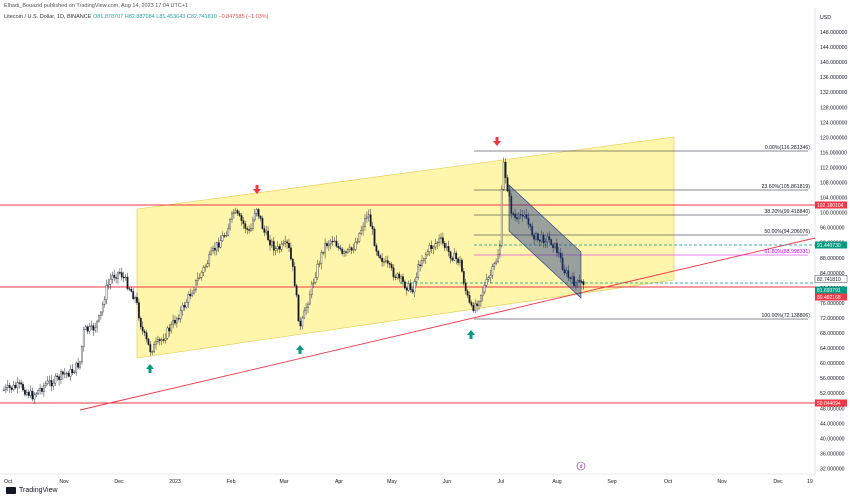 The height and width of the screenshot is (500, 850). I want to click on price-axis-label: 56.000000, so click(832, 379).